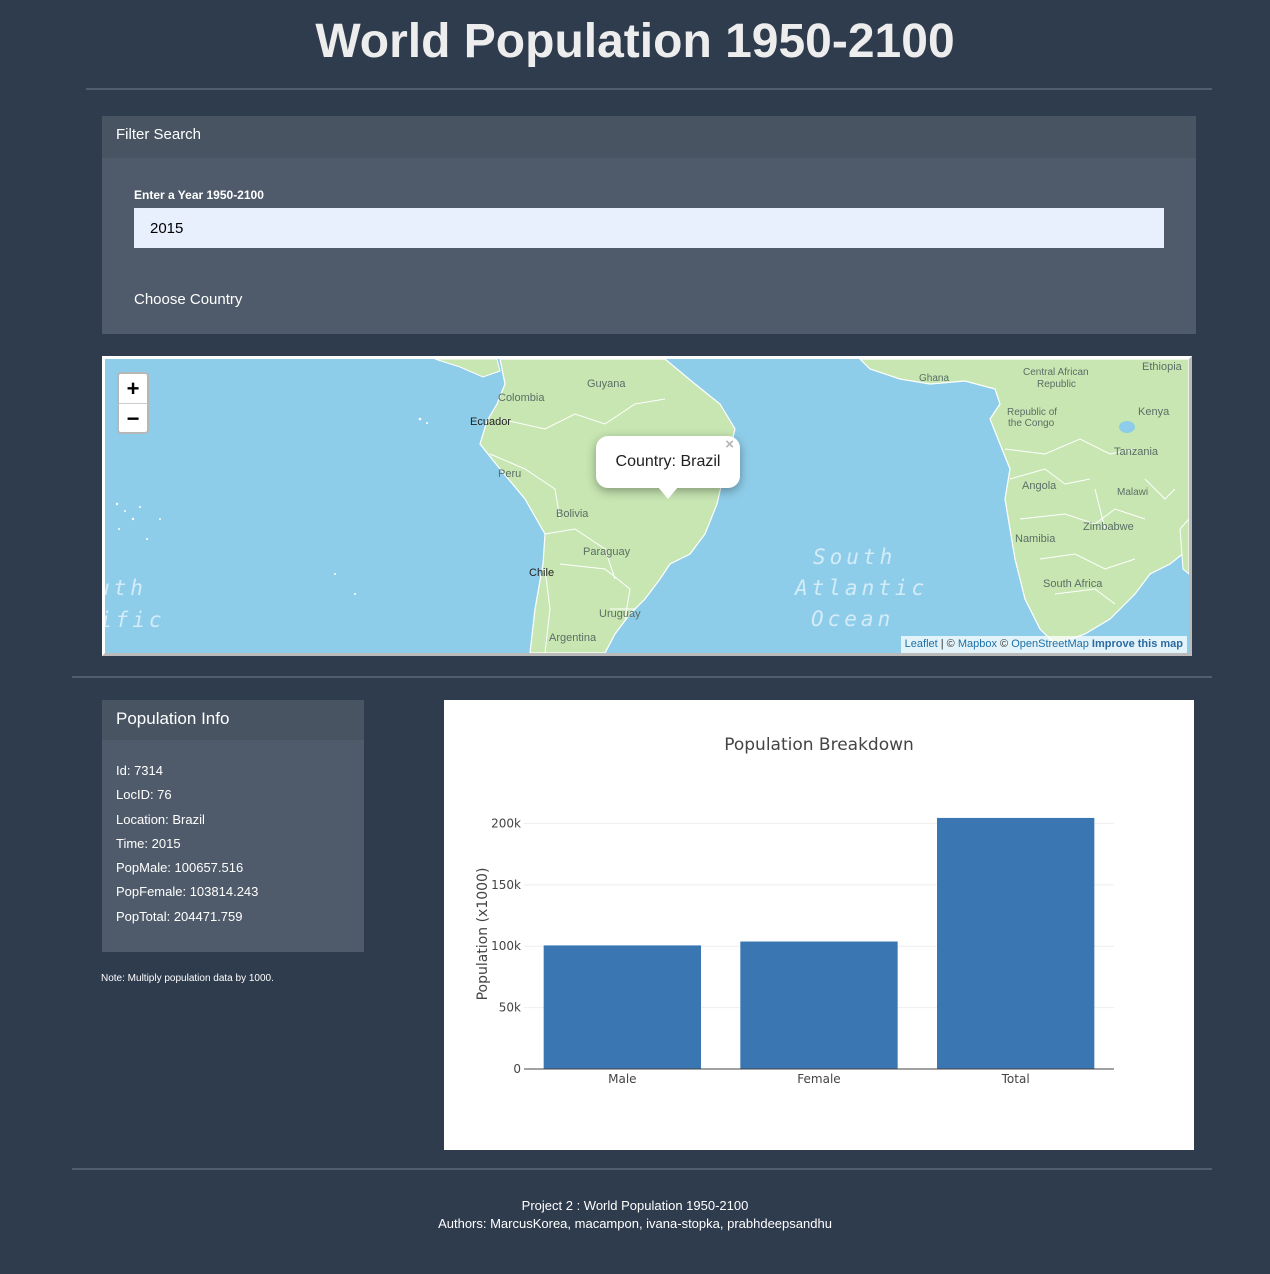 This screenshot has height=1274, width=1270. I want to click on label-namibia: Namibia, so click(1035, 539).